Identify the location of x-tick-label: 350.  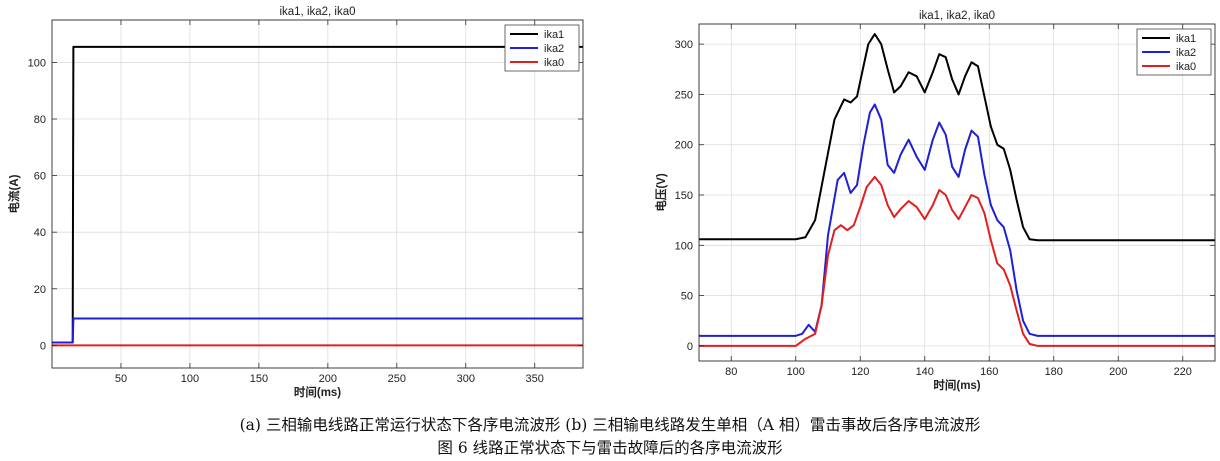
(535, 379).